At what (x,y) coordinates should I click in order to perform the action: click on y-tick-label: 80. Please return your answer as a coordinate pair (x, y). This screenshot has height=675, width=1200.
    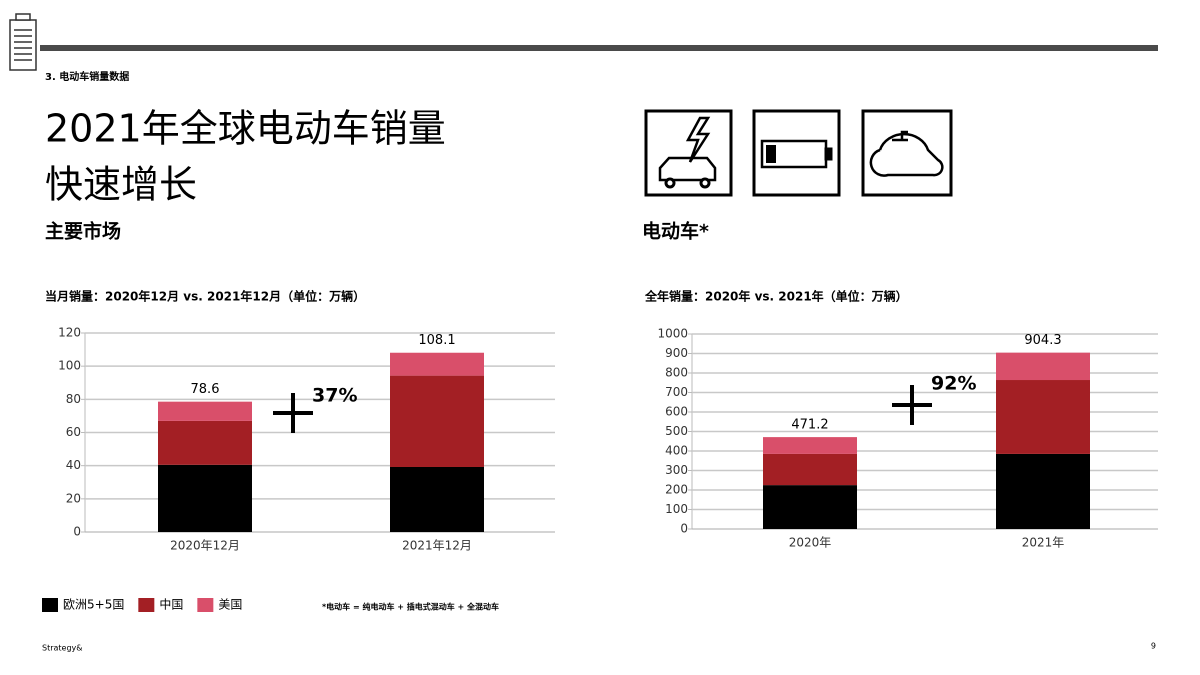
    Looking at the image, I should click on (73, 399).